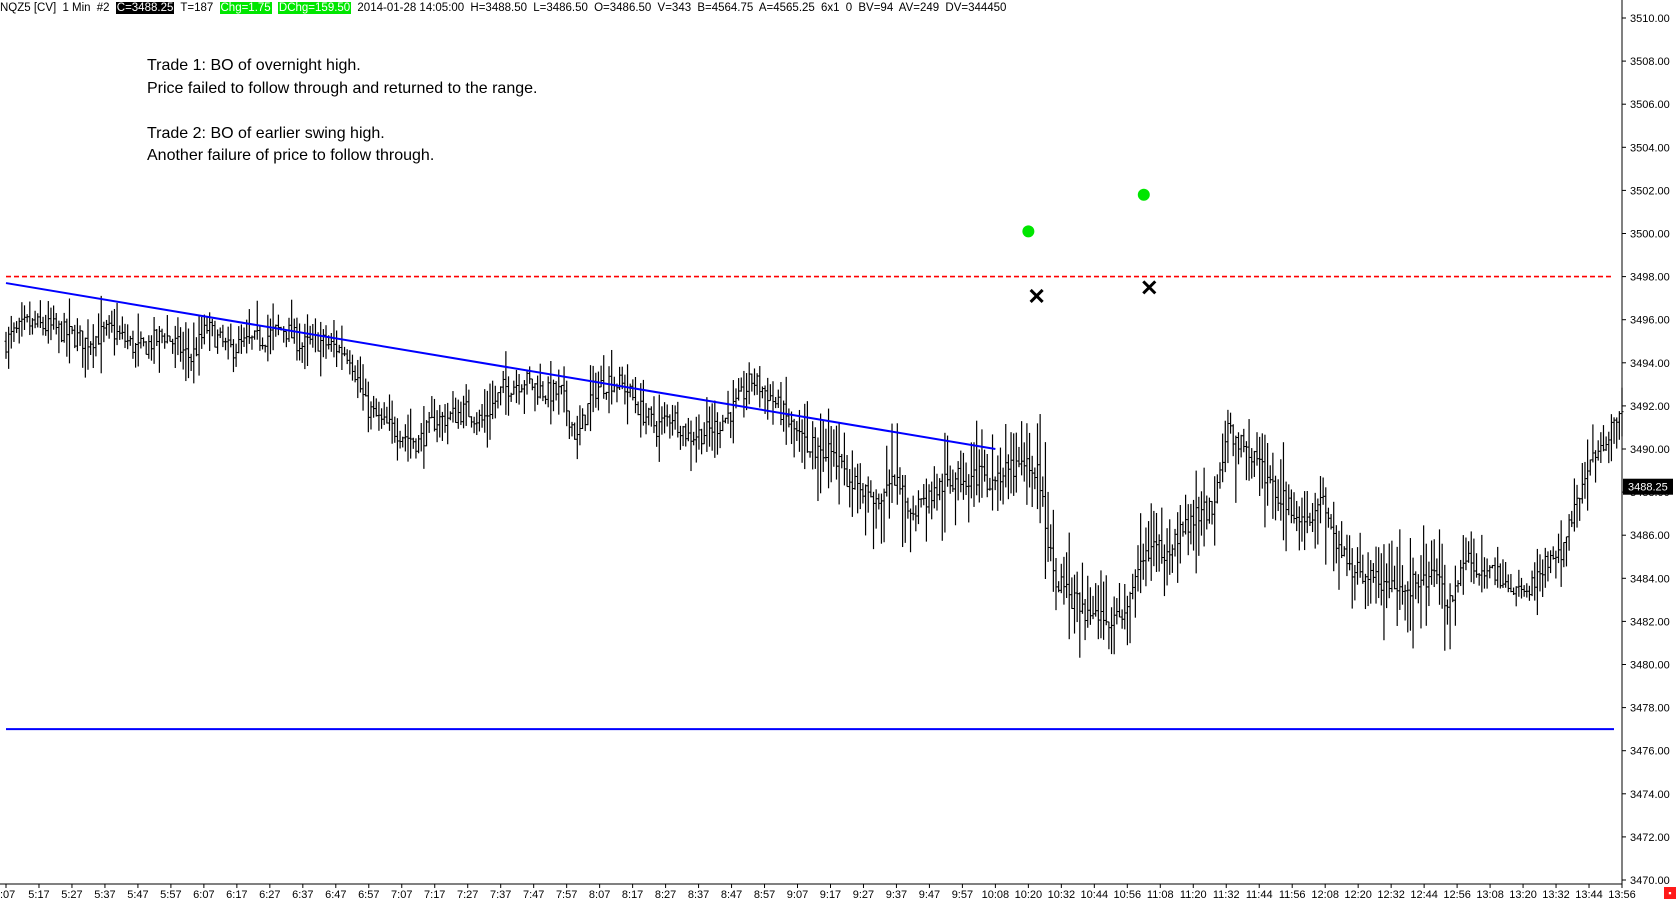 The width and height of the screenshot is (1678, 901). Describe the element at coordinates (1292, 895) in the screenshot. I see `time-tick-label: 11:56` at that location.